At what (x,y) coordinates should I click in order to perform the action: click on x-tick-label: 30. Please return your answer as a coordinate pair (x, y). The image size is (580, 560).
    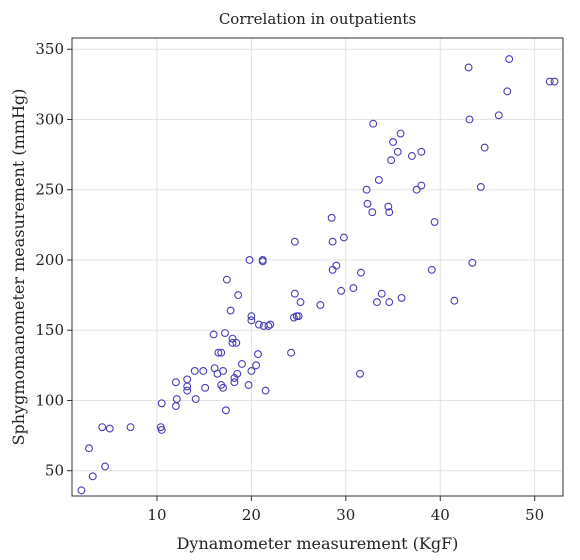
    Looking at the image, I should click on (345, 515).